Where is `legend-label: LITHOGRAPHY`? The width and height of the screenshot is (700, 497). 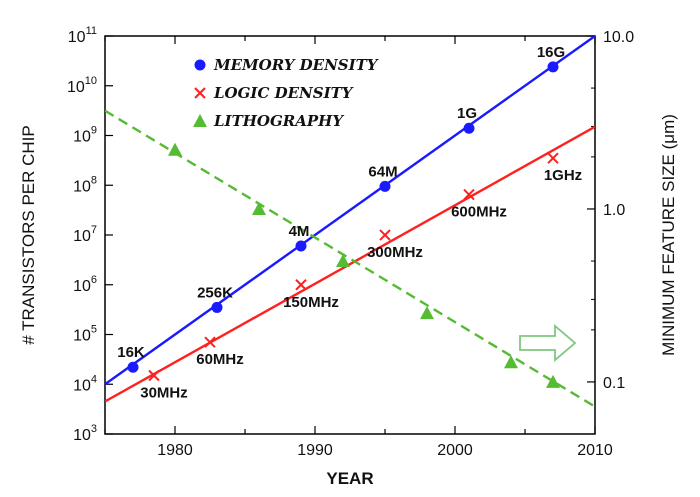 legend-label: LITHOGRAPHY is located at coordinates (278, 121).